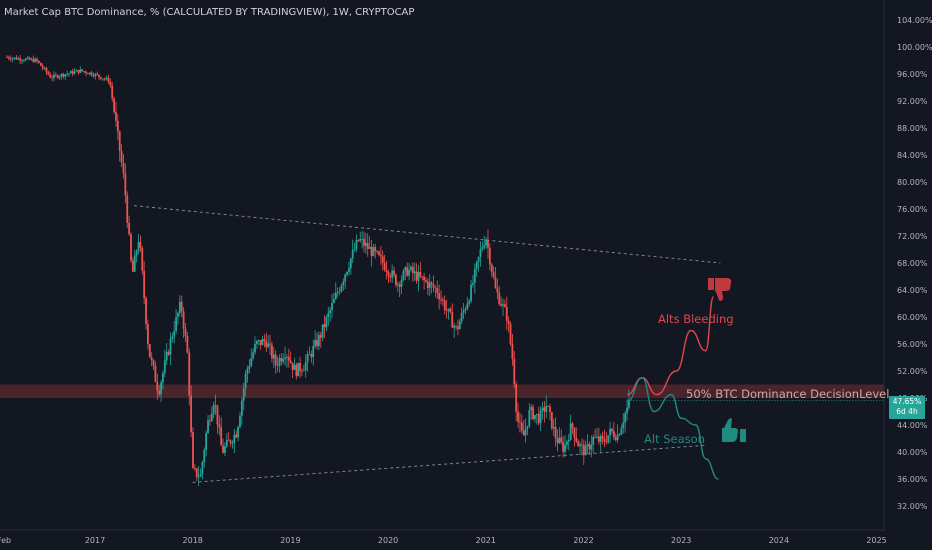 The height and width of the screenshot is (550, 932). What do you see at coordinates (912, 263) in the screenshot?
I see `y-tick-label: 68.00%` at bounding box center [912, 263].